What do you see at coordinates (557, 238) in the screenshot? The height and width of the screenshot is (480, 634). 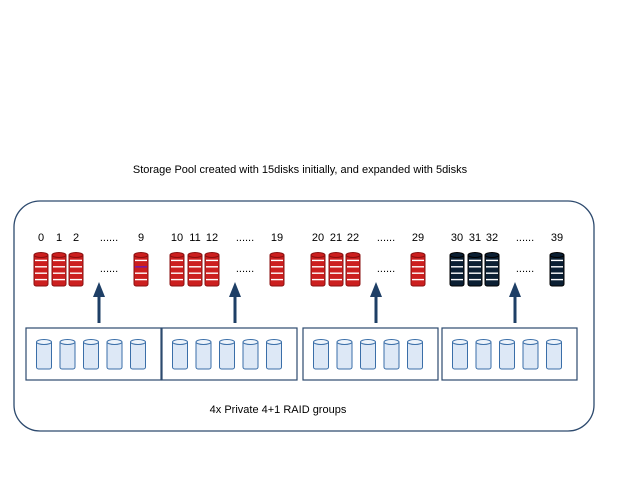 I see `disk-index-label: 39` at bounding box center [557, 238].